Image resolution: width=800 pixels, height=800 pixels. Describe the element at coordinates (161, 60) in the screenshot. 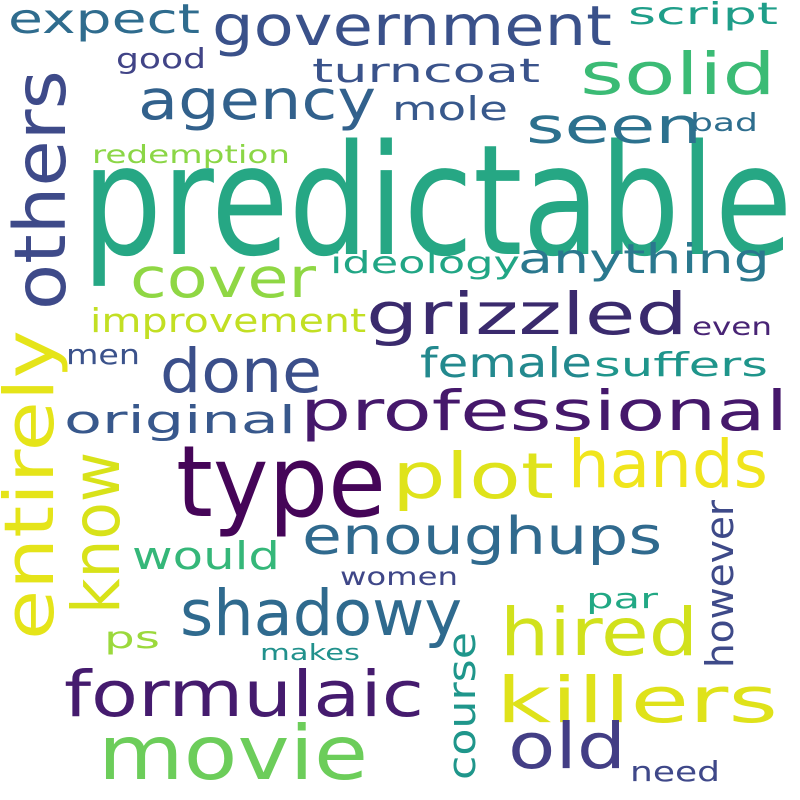

I see `word-good: good` at that location.